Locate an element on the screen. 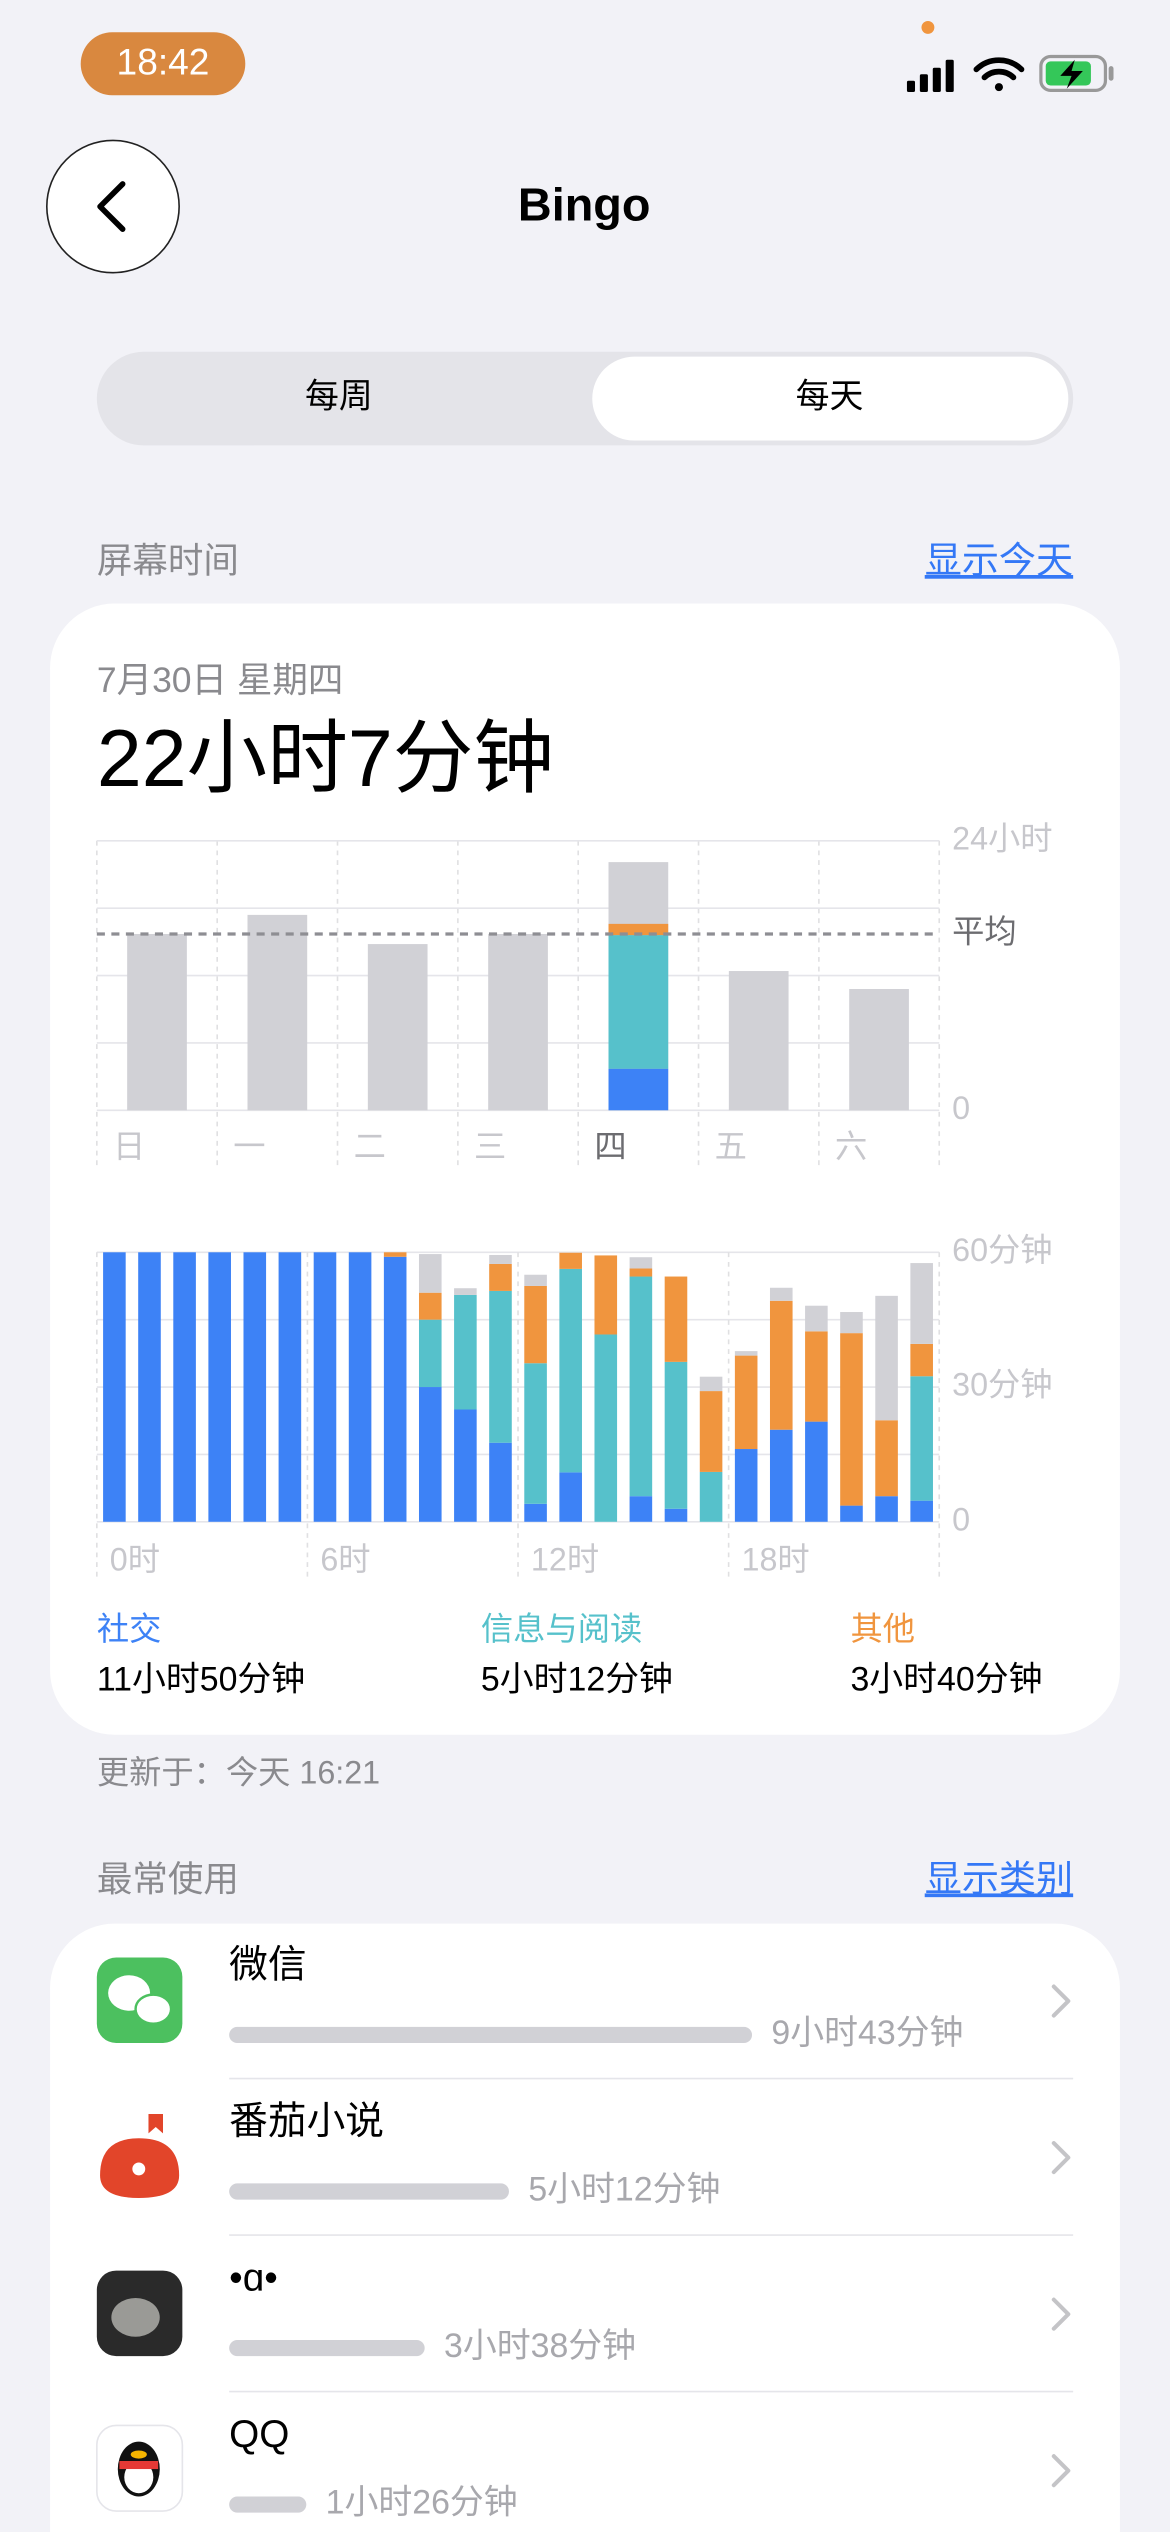 The image size is (1170, 2532). x-tick-label: 五 is located at coordinates (731, 1147).